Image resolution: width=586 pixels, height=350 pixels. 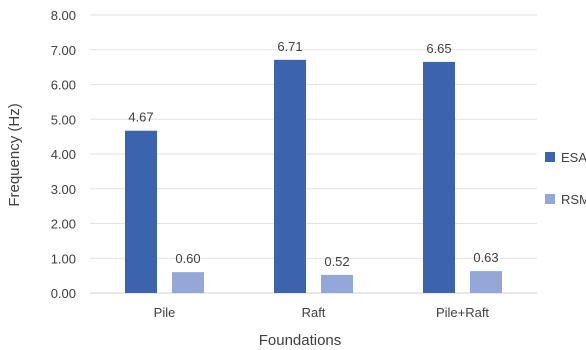 What do you see at coordinates (486, 282) in the screenshot?
I see `bar-rsm-pile-raft` at bounding box center [486, 282].